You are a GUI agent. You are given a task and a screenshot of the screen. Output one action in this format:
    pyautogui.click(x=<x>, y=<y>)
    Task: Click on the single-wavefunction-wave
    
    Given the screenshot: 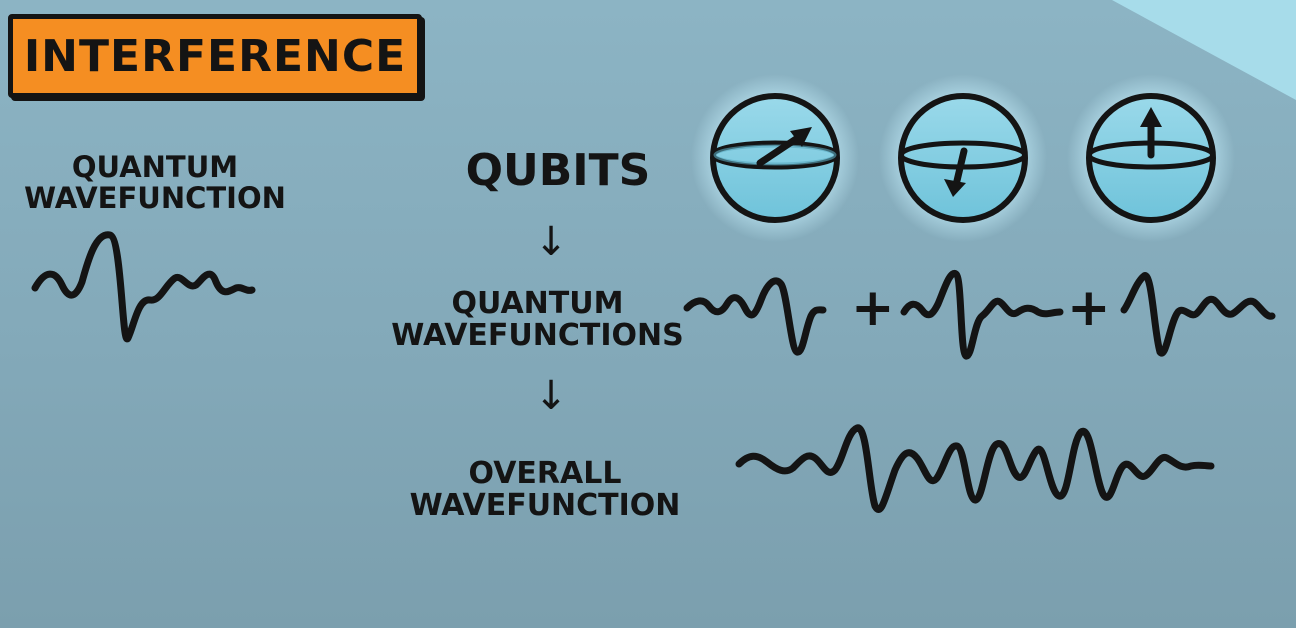 What is the action you would take?
    pyautogui.click(x=143, y=287)
    